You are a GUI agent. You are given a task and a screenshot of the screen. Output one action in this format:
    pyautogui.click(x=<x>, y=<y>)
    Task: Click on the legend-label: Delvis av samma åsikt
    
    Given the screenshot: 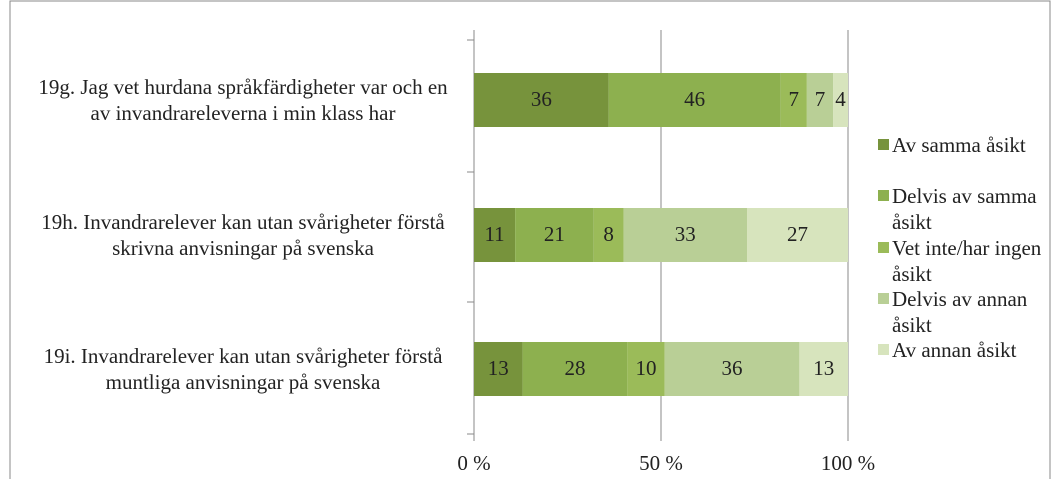 What is the action you would take?
    pyautogui.click(x=964, y=209)
    